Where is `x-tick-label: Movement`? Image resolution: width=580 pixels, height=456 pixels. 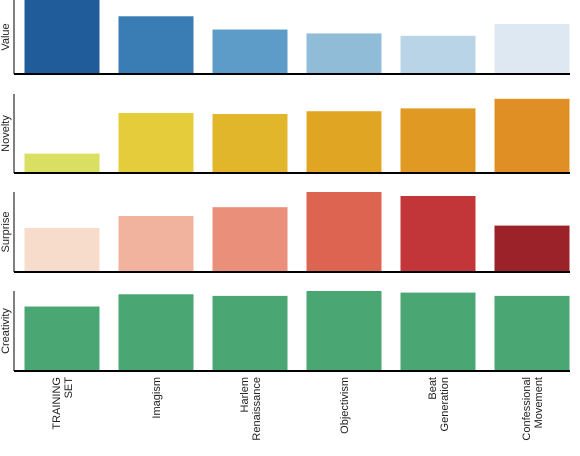 x-tick-label: Movement is located at coordinates (539, 402).